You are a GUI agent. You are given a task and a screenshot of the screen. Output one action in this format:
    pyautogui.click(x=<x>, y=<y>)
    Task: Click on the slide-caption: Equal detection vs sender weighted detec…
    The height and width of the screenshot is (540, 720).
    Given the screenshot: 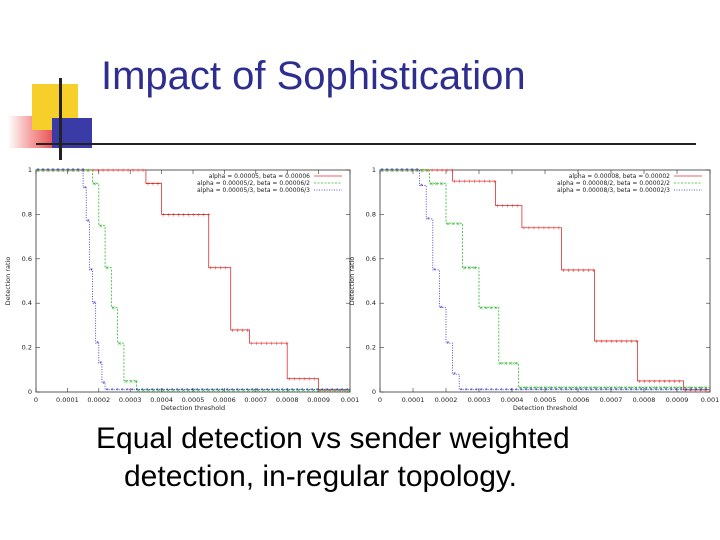 What is the action you would take?
    pyautogui.click(x=396, y=458)
    